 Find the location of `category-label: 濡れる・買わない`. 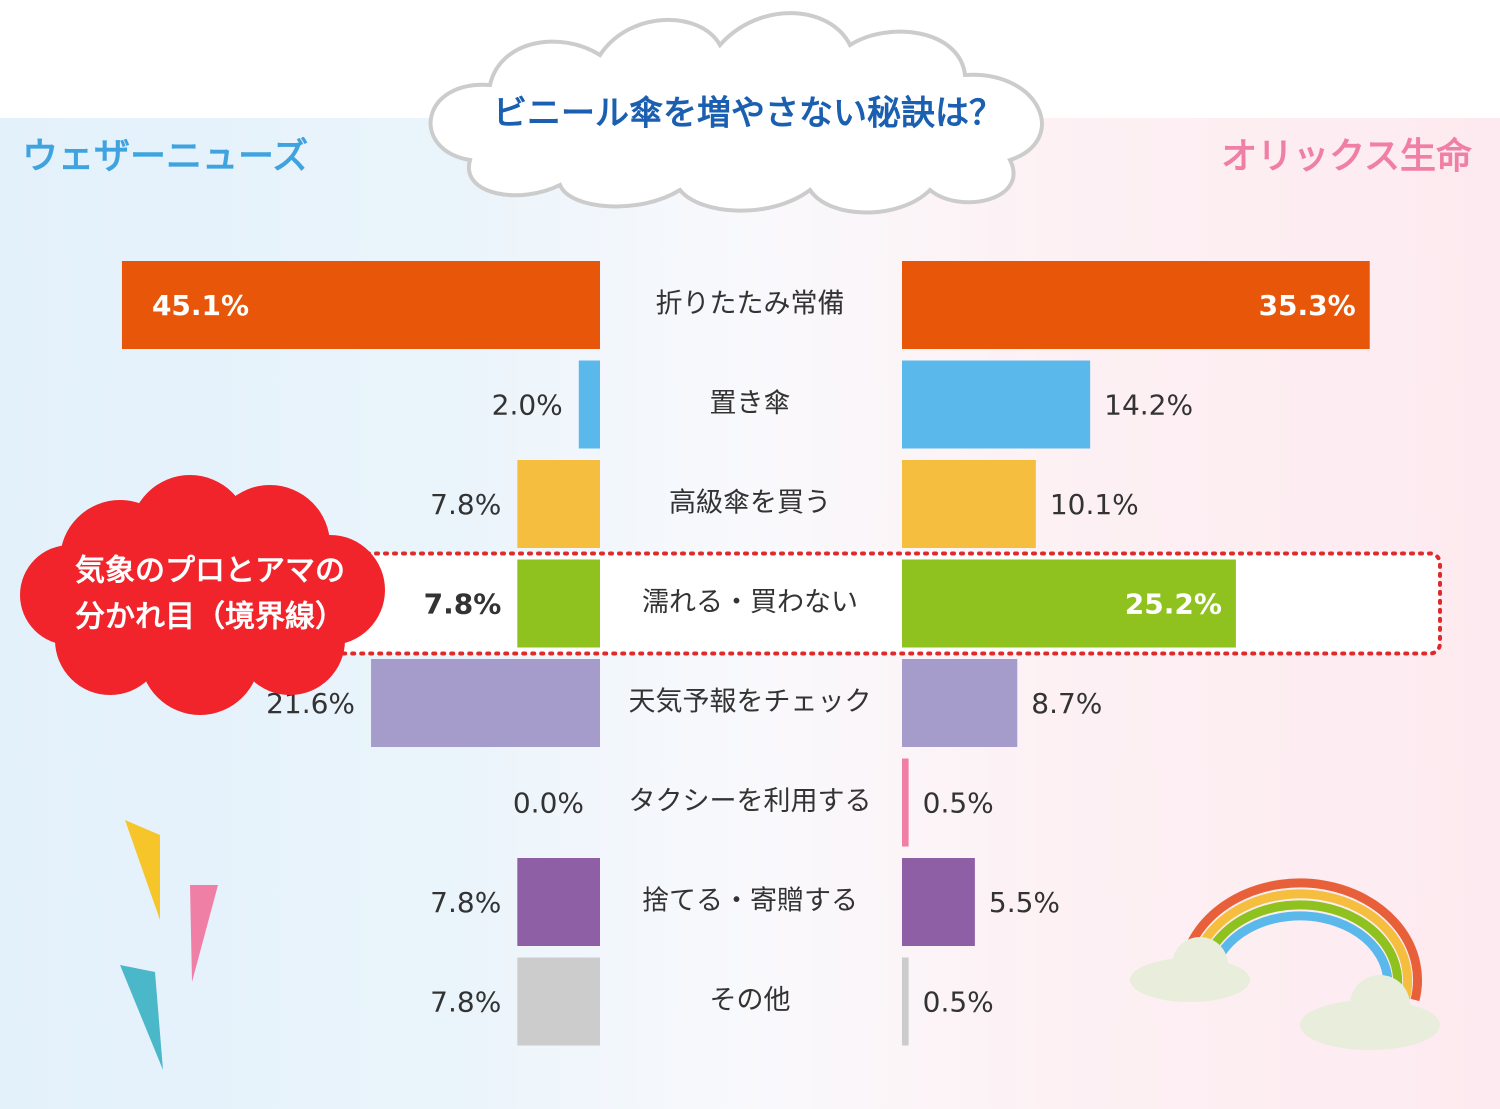

category-label: 濡れる・買わない is located at coordinates (750, 602).